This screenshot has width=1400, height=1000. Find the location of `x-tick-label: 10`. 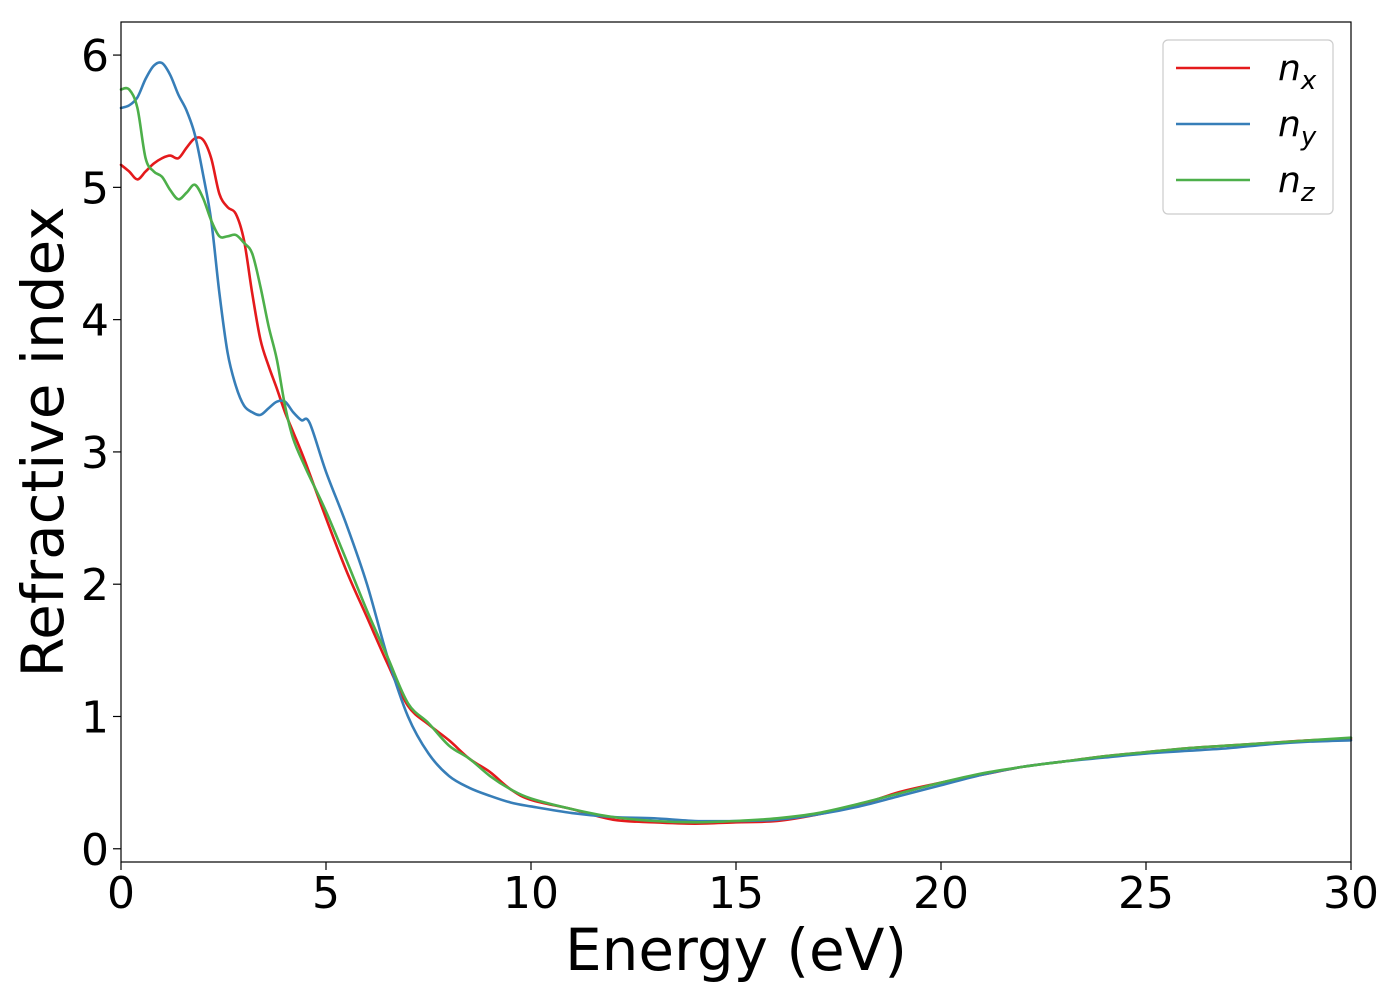

x-tick-label: 10 is located at coordinates (531, 893).